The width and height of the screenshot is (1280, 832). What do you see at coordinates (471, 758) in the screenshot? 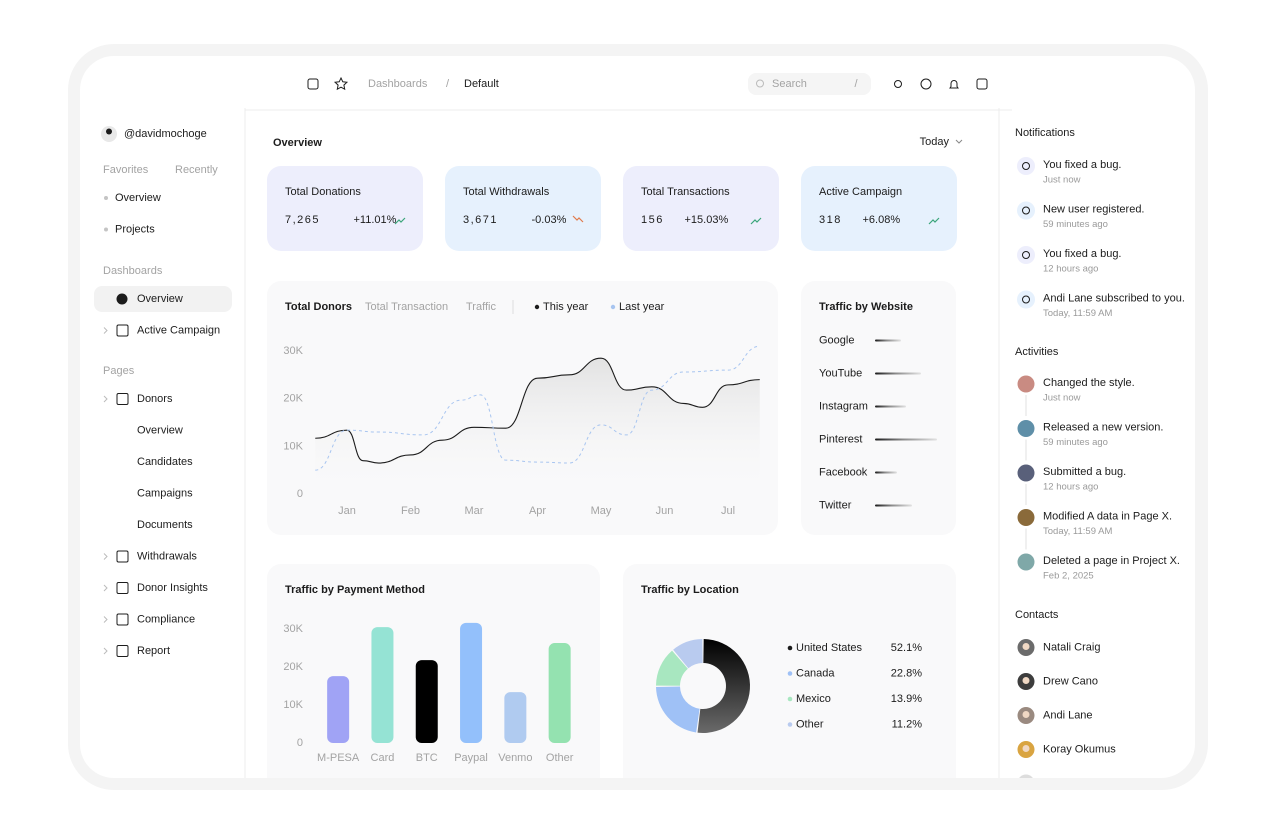
I see `x-tick-label: Paypal` at bounding box center [471, 758].